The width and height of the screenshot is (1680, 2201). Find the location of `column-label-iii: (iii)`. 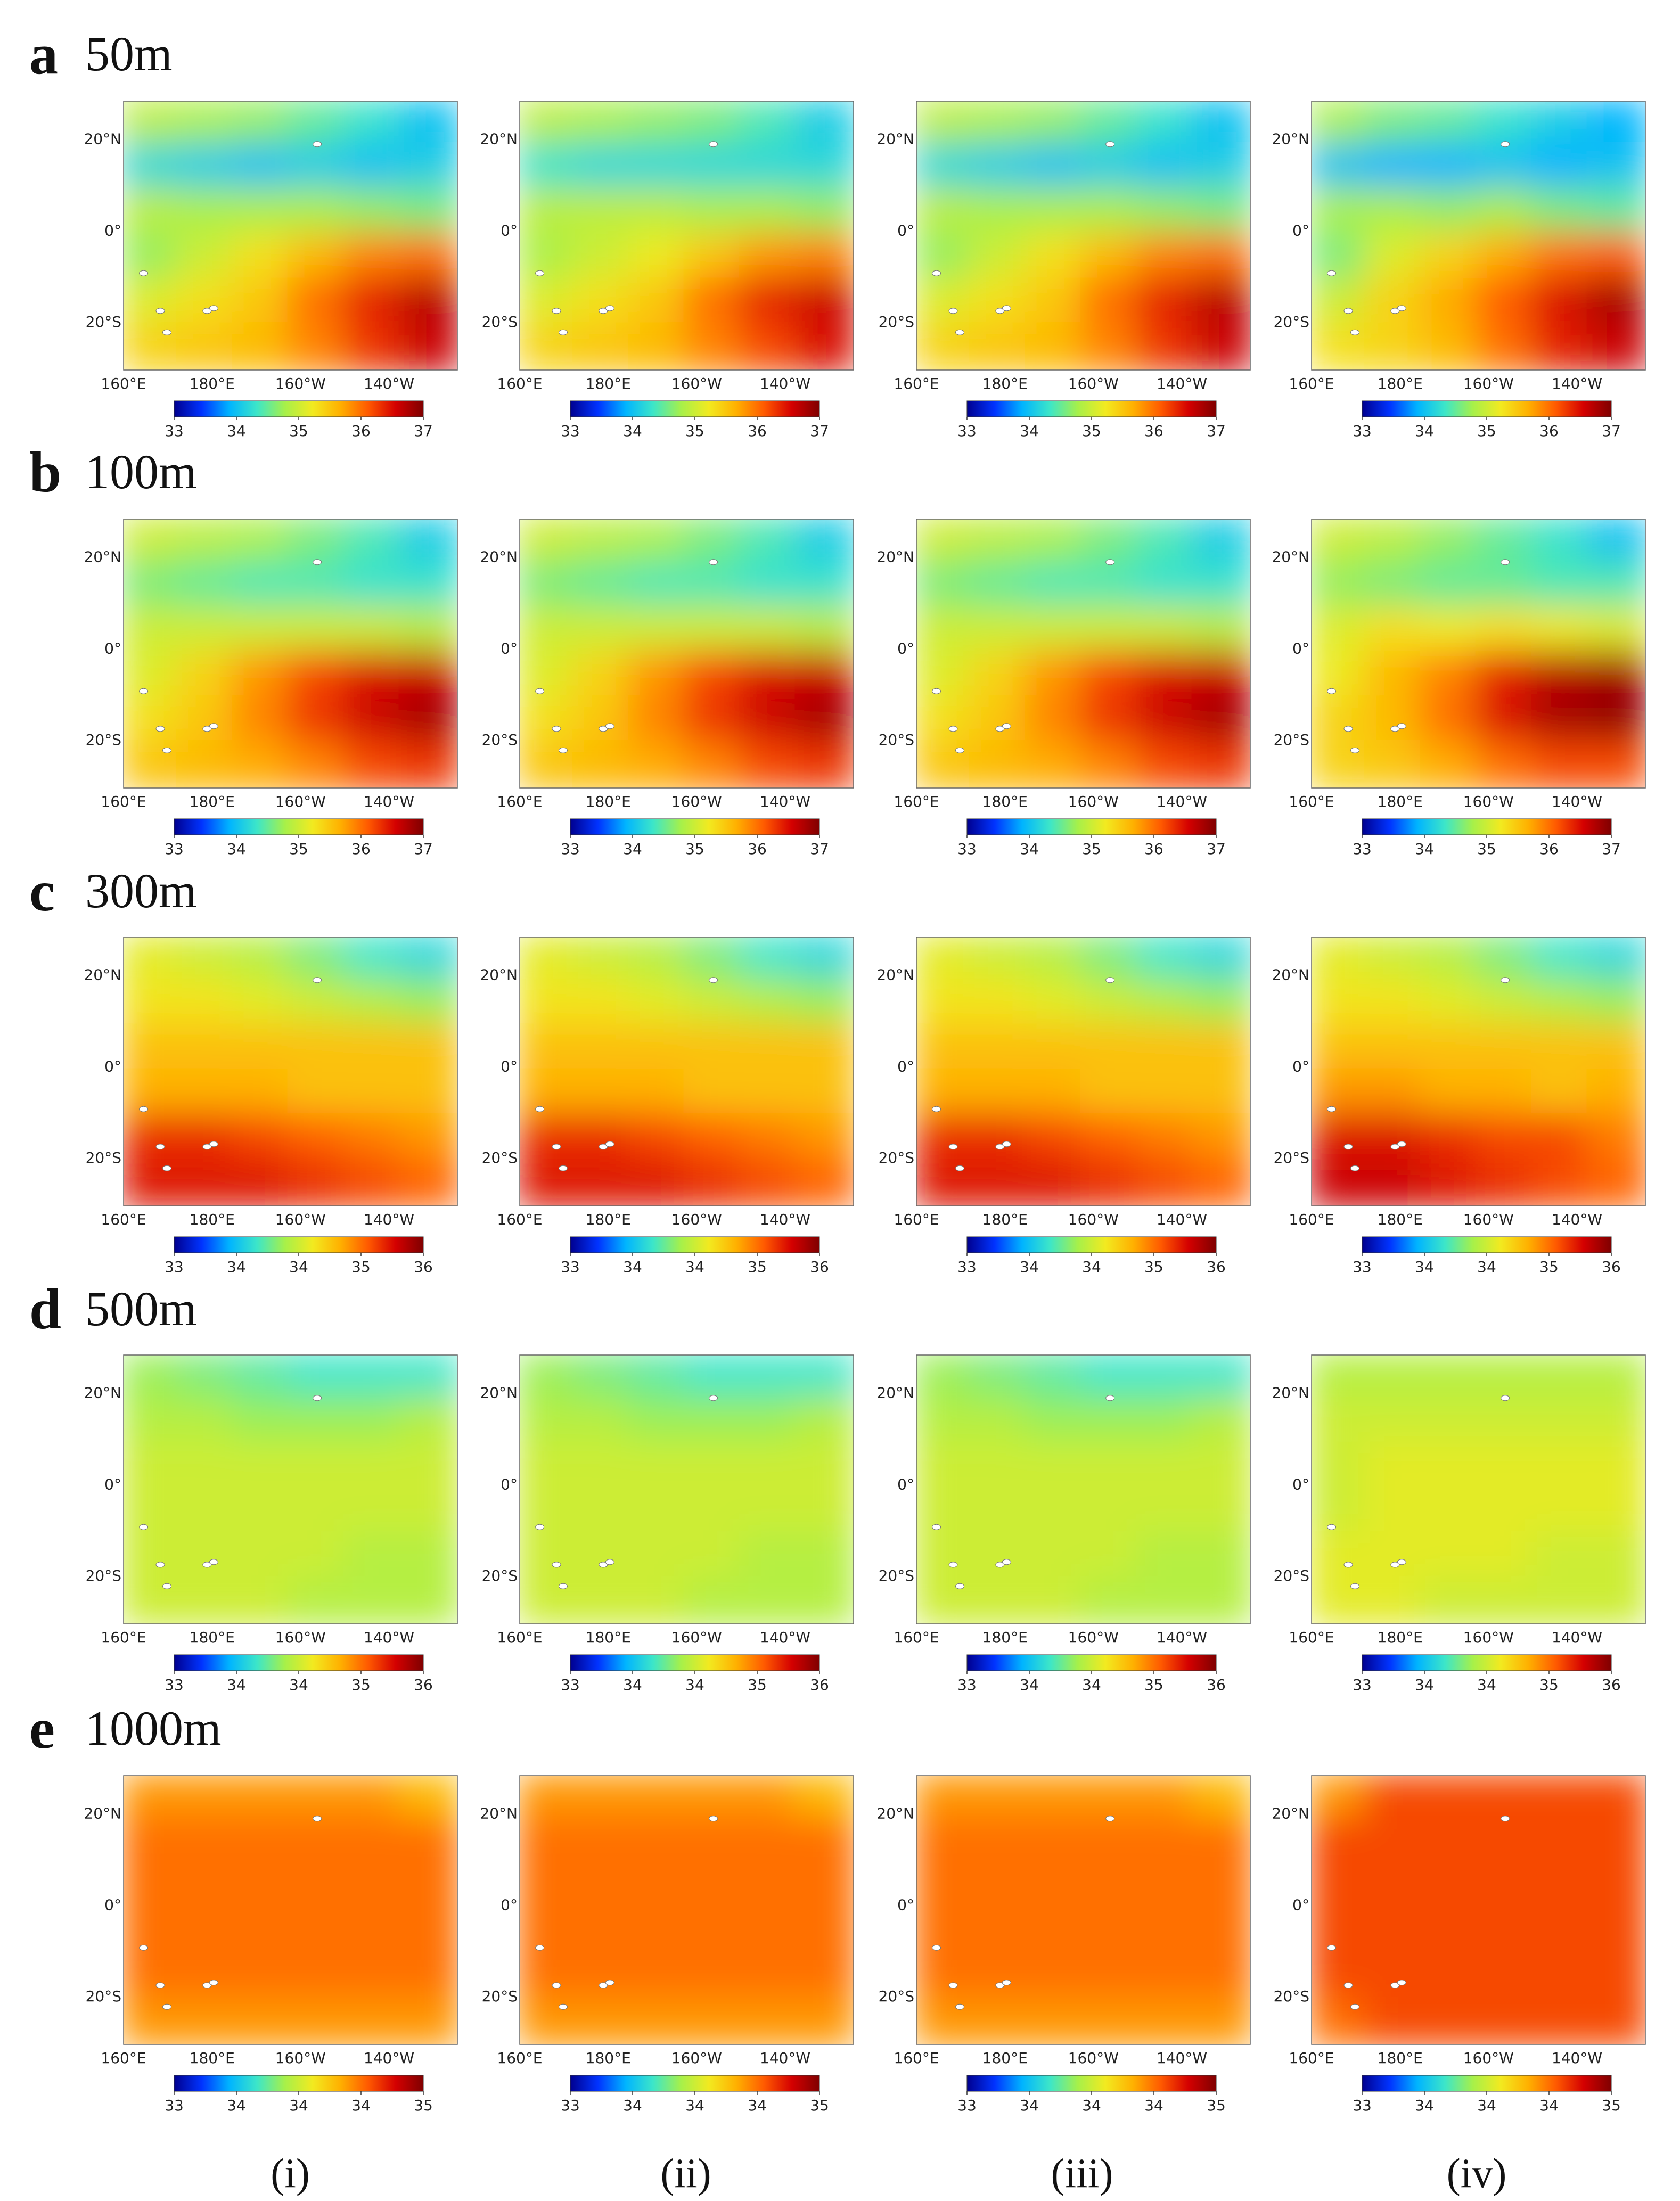

column-label-iii: (iii) is located at coordinates (1082, 2173).